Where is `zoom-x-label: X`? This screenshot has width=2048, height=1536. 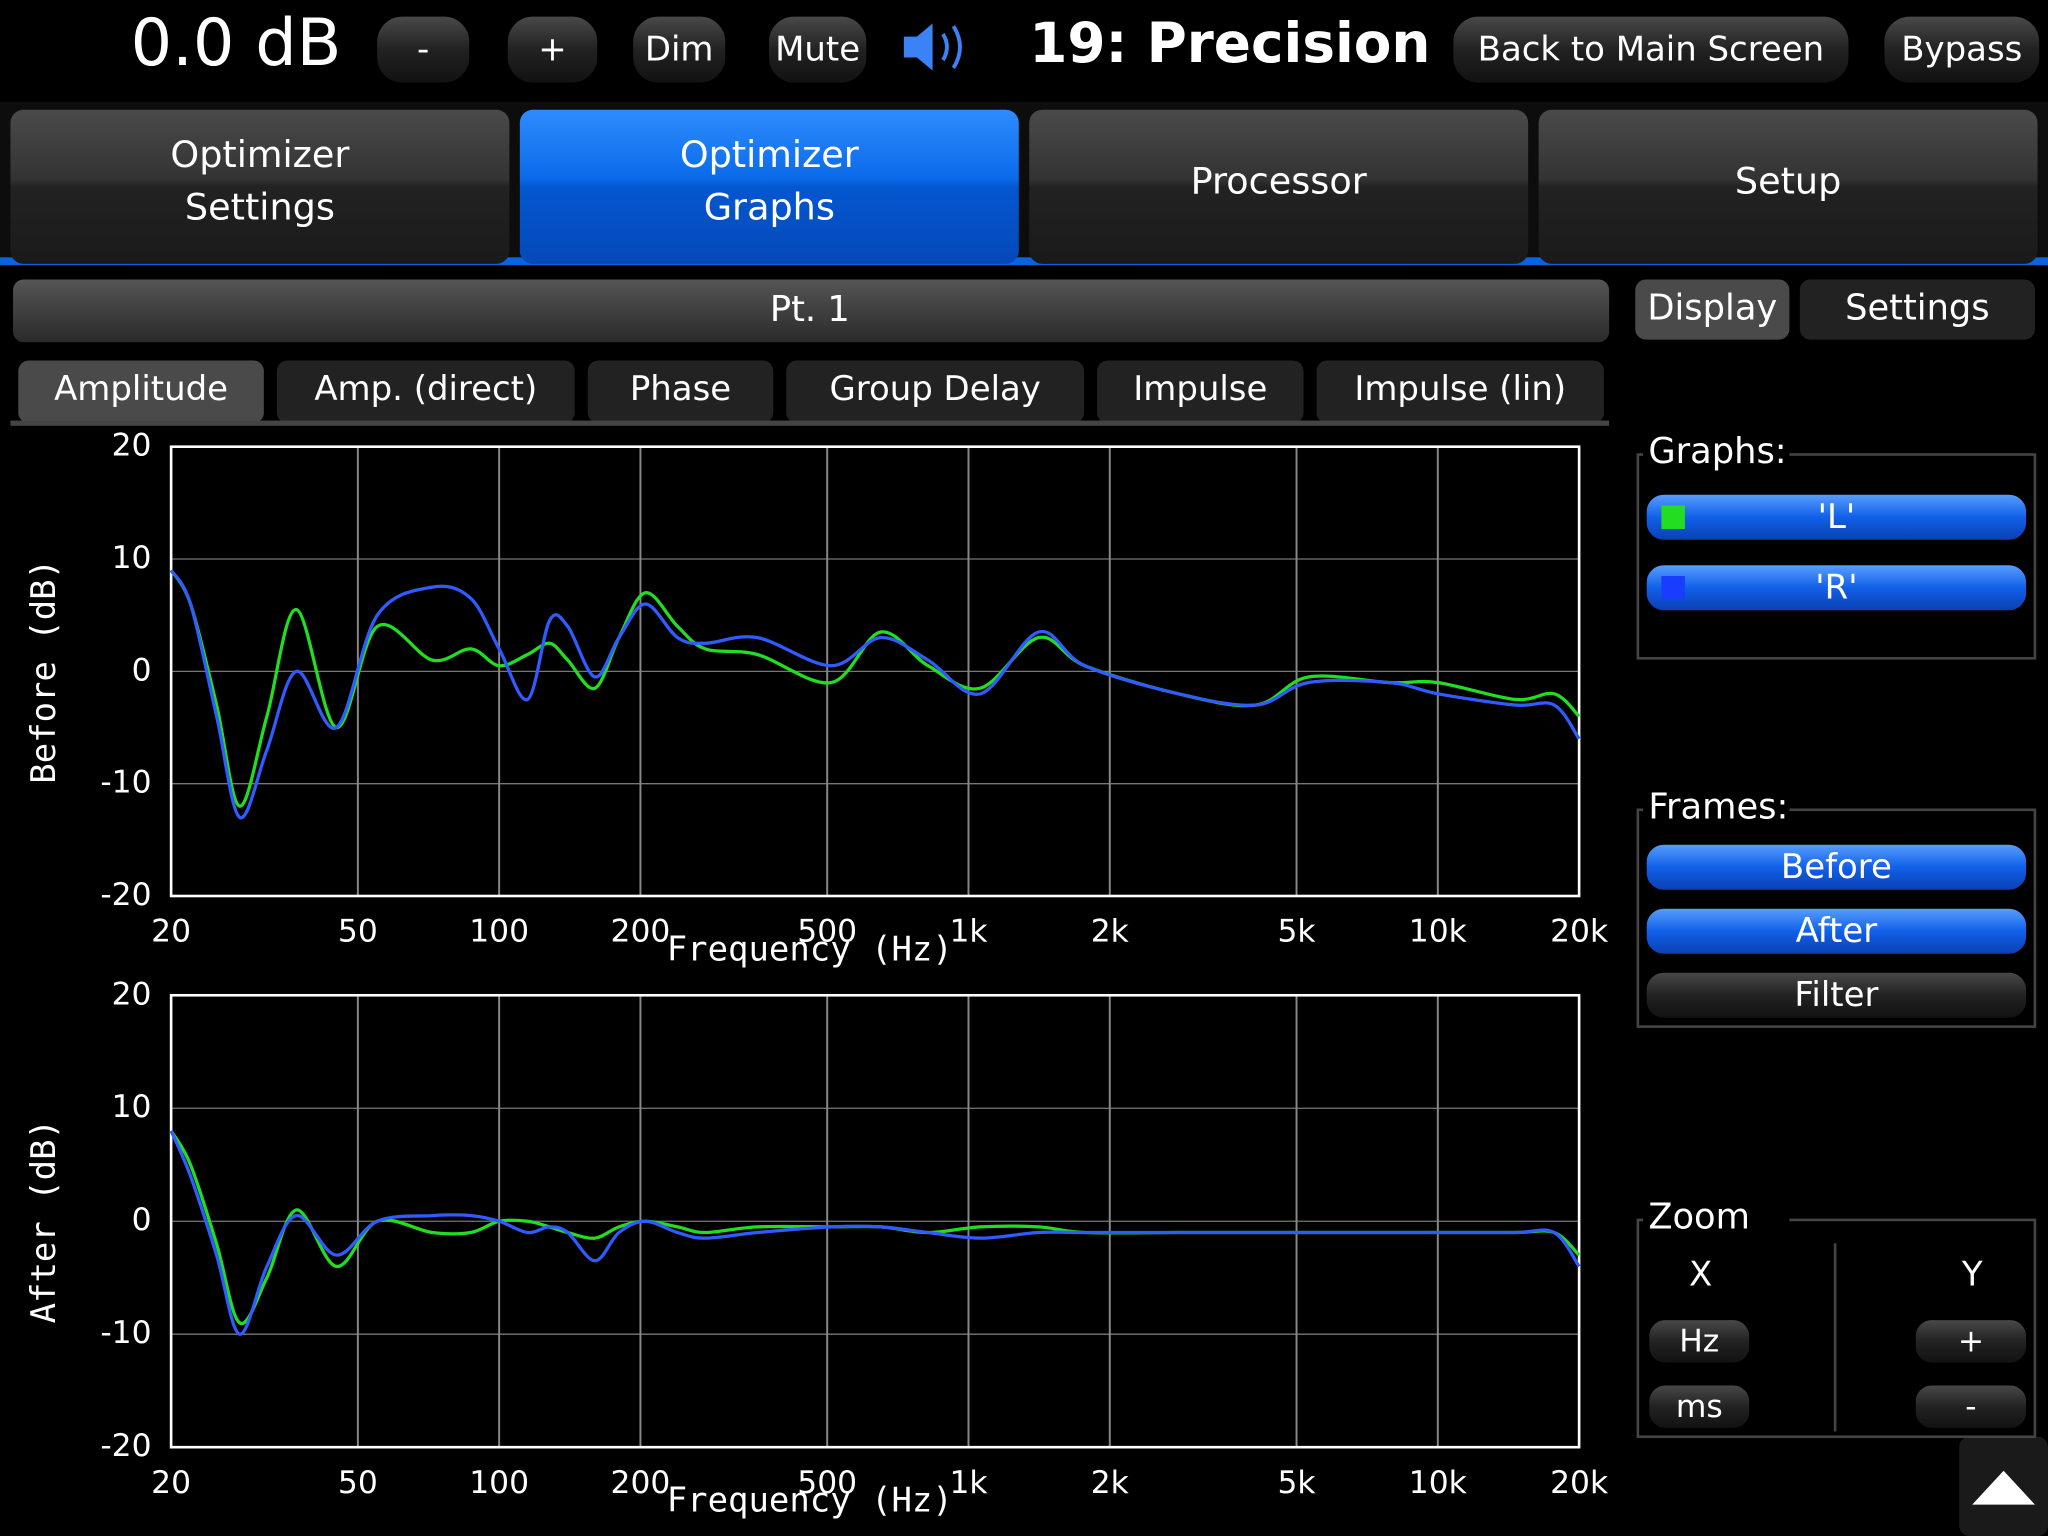 zoom-x-label: X is located at coordinates (1700, 1275).